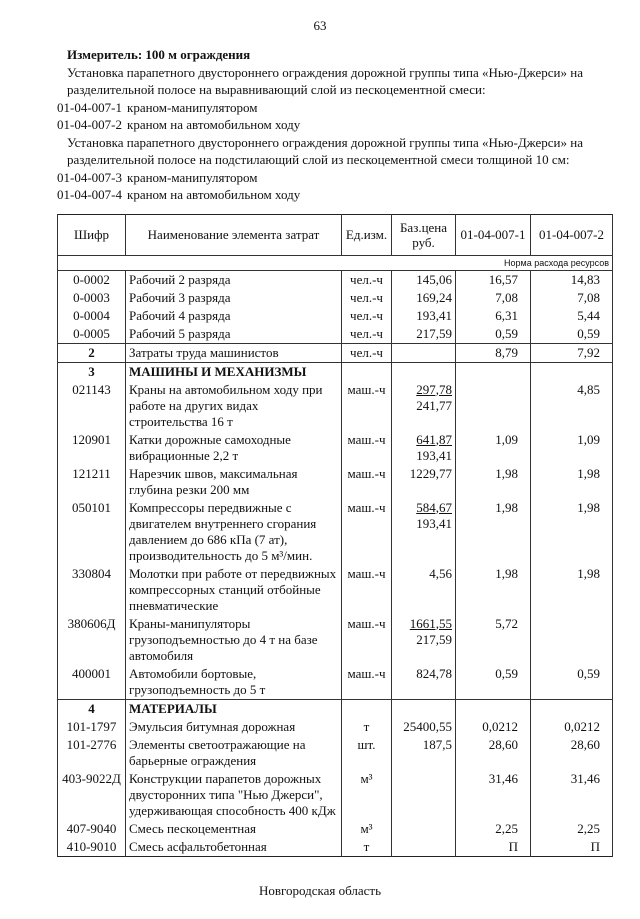  What do you see at coordinates (588, 673) in the screenshot?
I see `value-cell-007-2-text: 0,59` at bounding box center [588, 673].